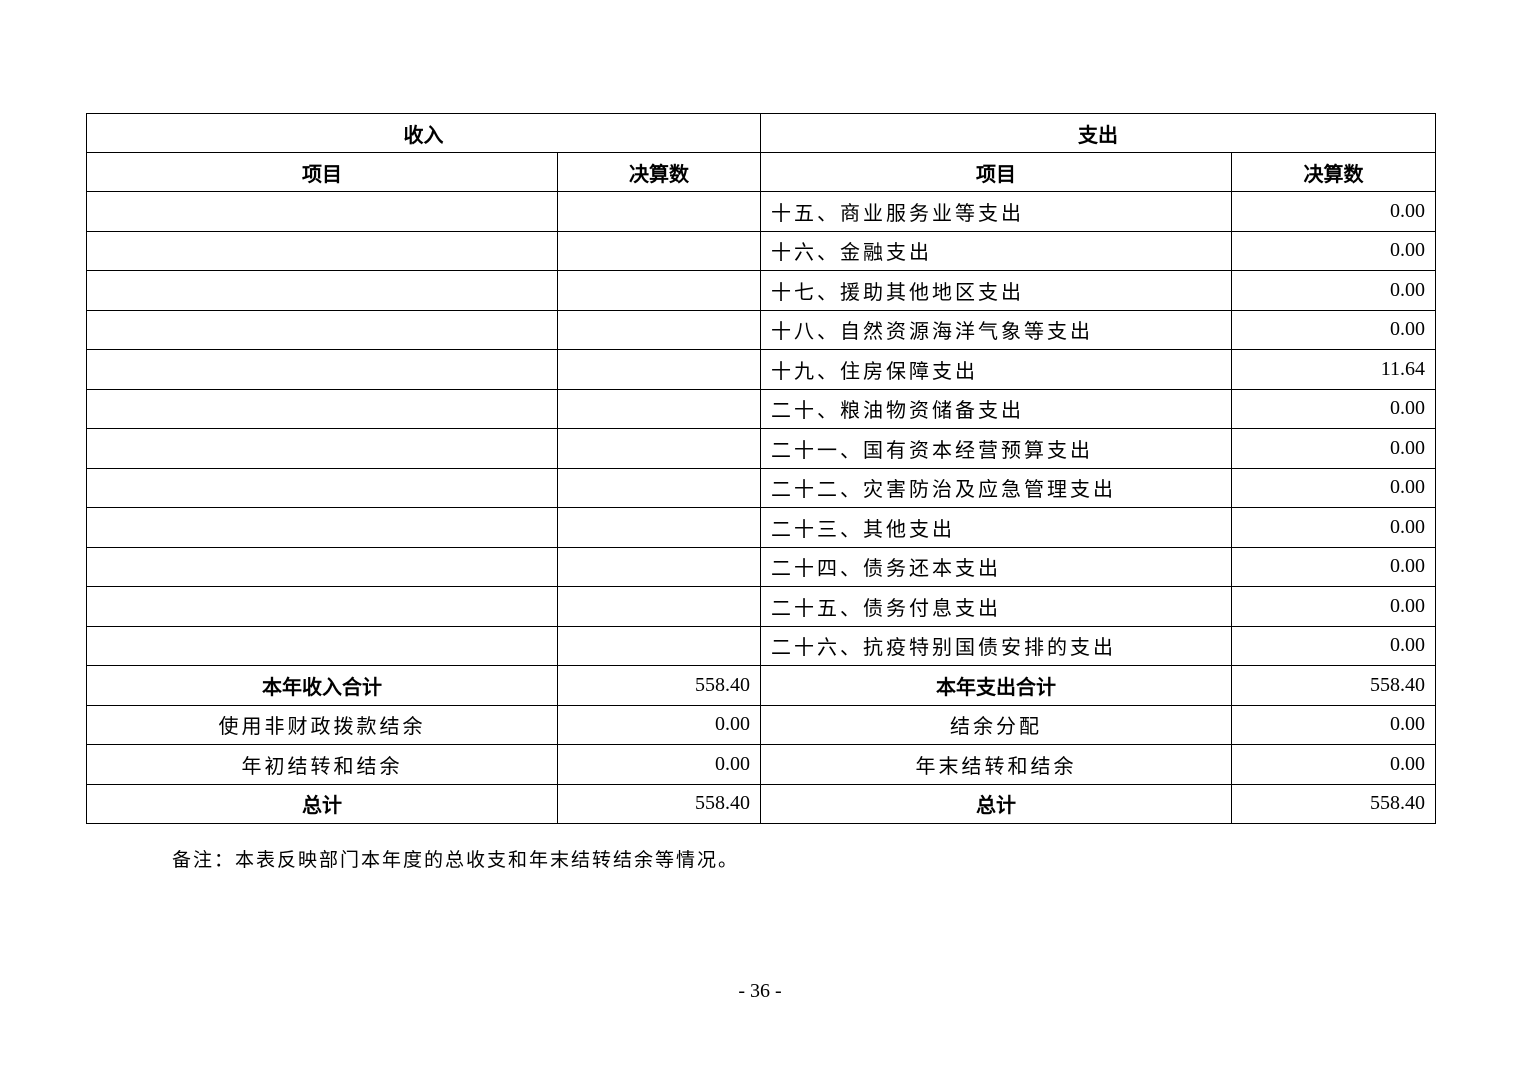 The image size is (1520, 1074). What do you see at coordinates (996, 408) in the screenshot?
I see `expense-item-cell: 二十、粮油物资储备支出` at bounding box center [996, 408].